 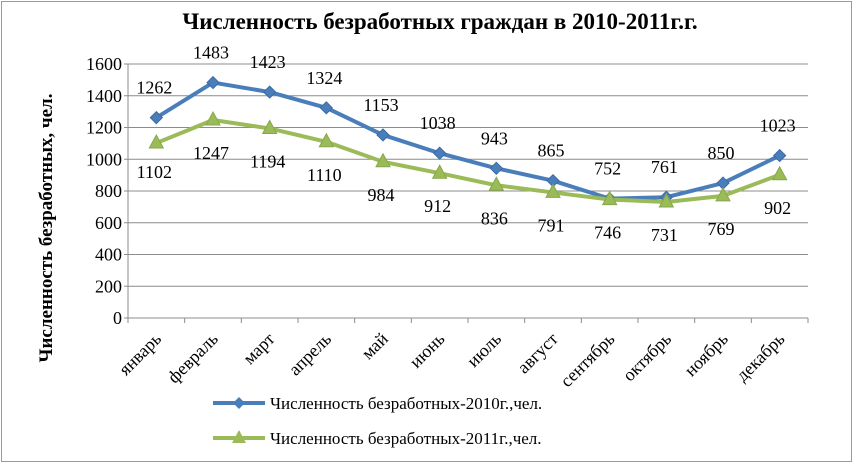 What do you see at coordinates (104, 159) in the screenshot?
I see `y-tick-label: 1000` at bounding box center [104, 159].